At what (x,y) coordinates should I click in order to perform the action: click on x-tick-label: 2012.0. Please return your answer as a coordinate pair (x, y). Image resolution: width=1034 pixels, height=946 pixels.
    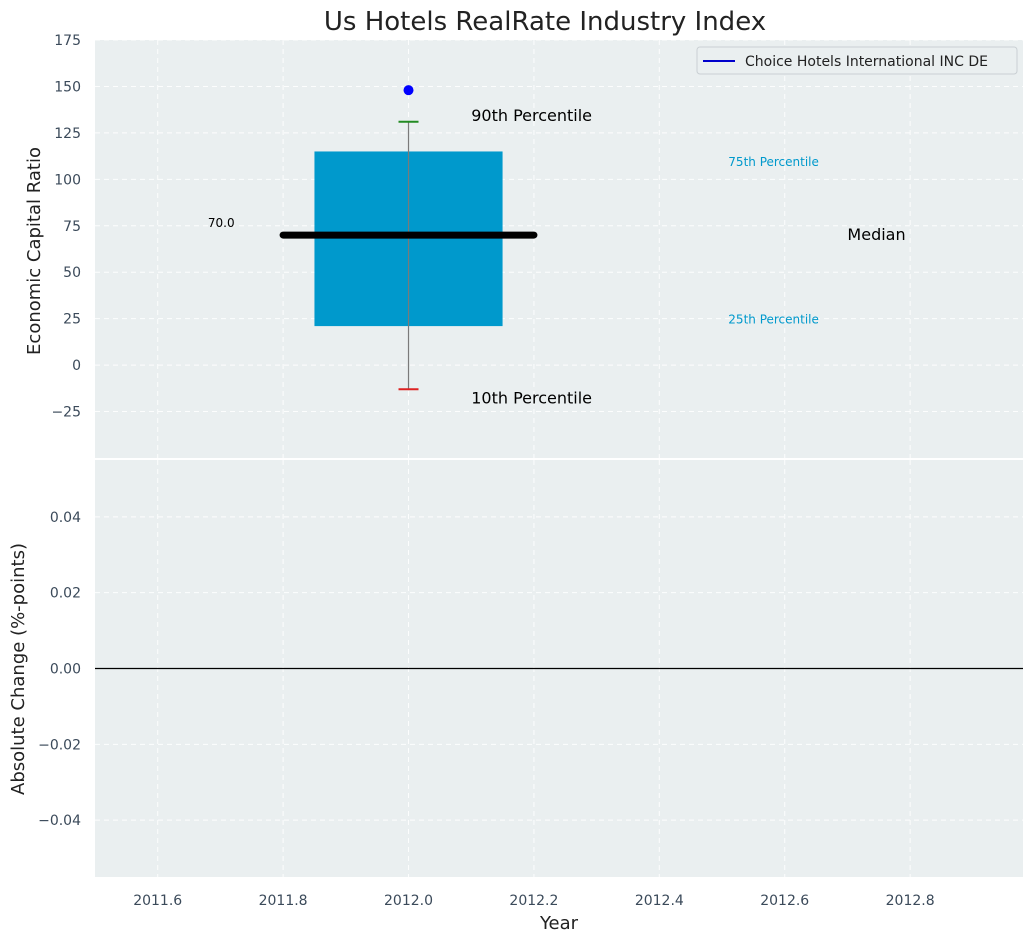
    Looking at the image, I should click on (408, 901).